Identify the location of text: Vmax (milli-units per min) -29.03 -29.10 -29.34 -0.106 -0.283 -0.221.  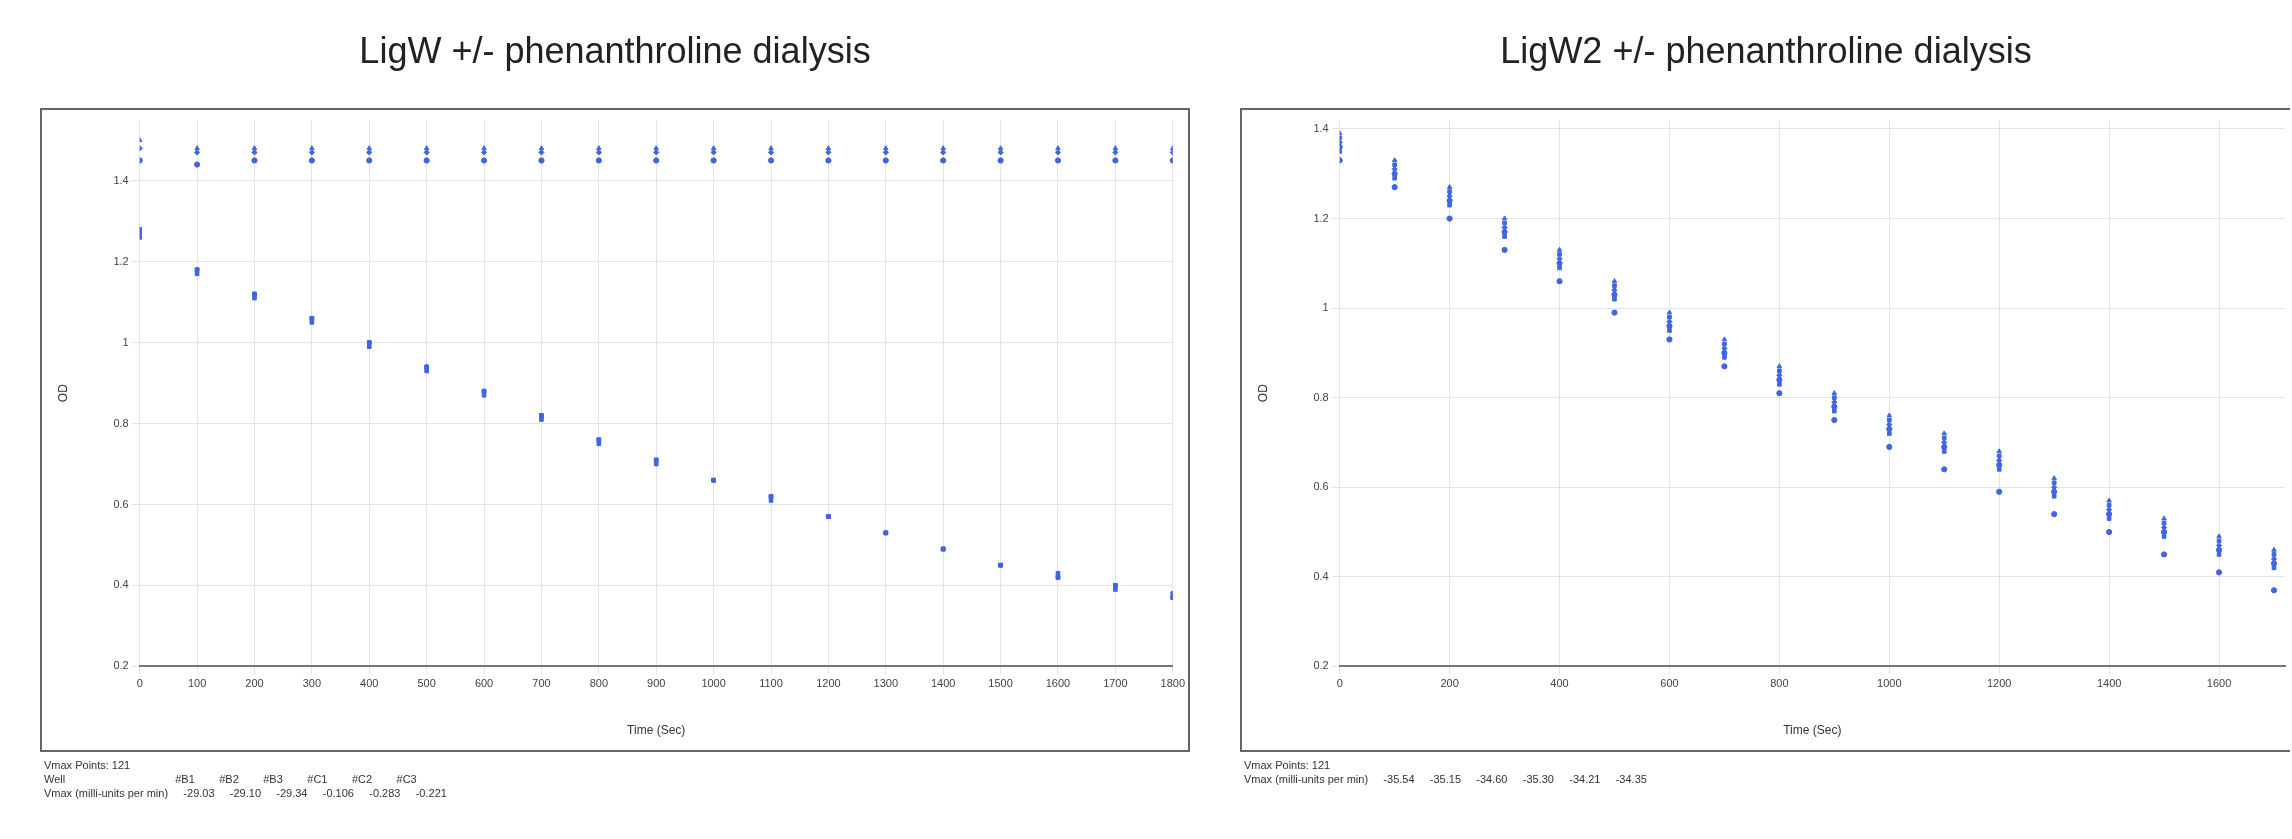
(245, 793).